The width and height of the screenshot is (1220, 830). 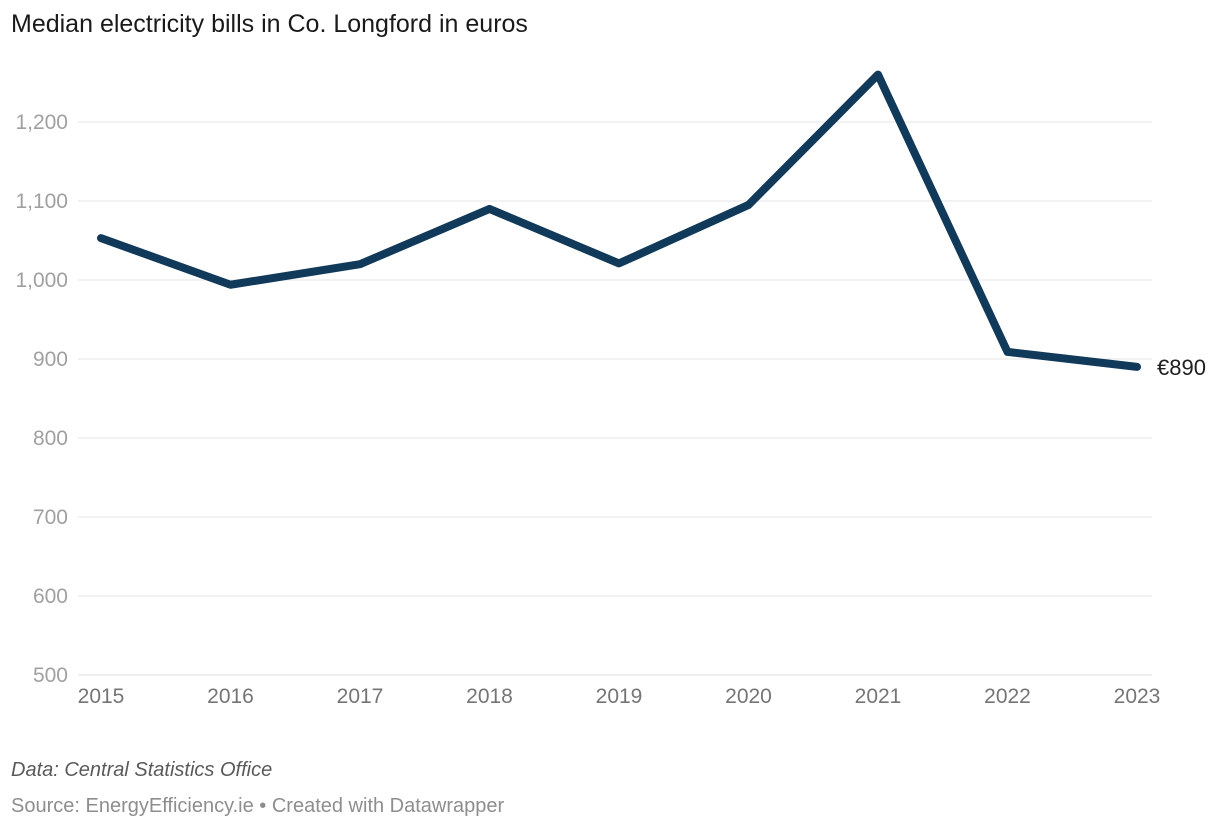 I want to click on x-axis-label: 2021, so click(x=878, y=696).